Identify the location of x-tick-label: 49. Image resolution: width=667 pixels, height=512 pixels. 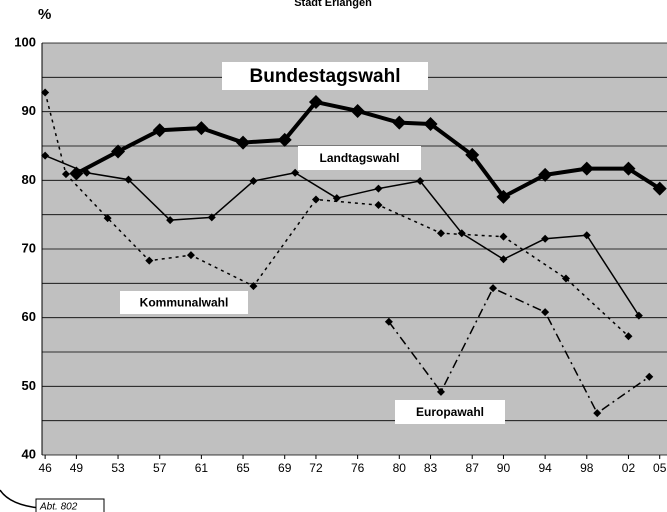
(77, 468).